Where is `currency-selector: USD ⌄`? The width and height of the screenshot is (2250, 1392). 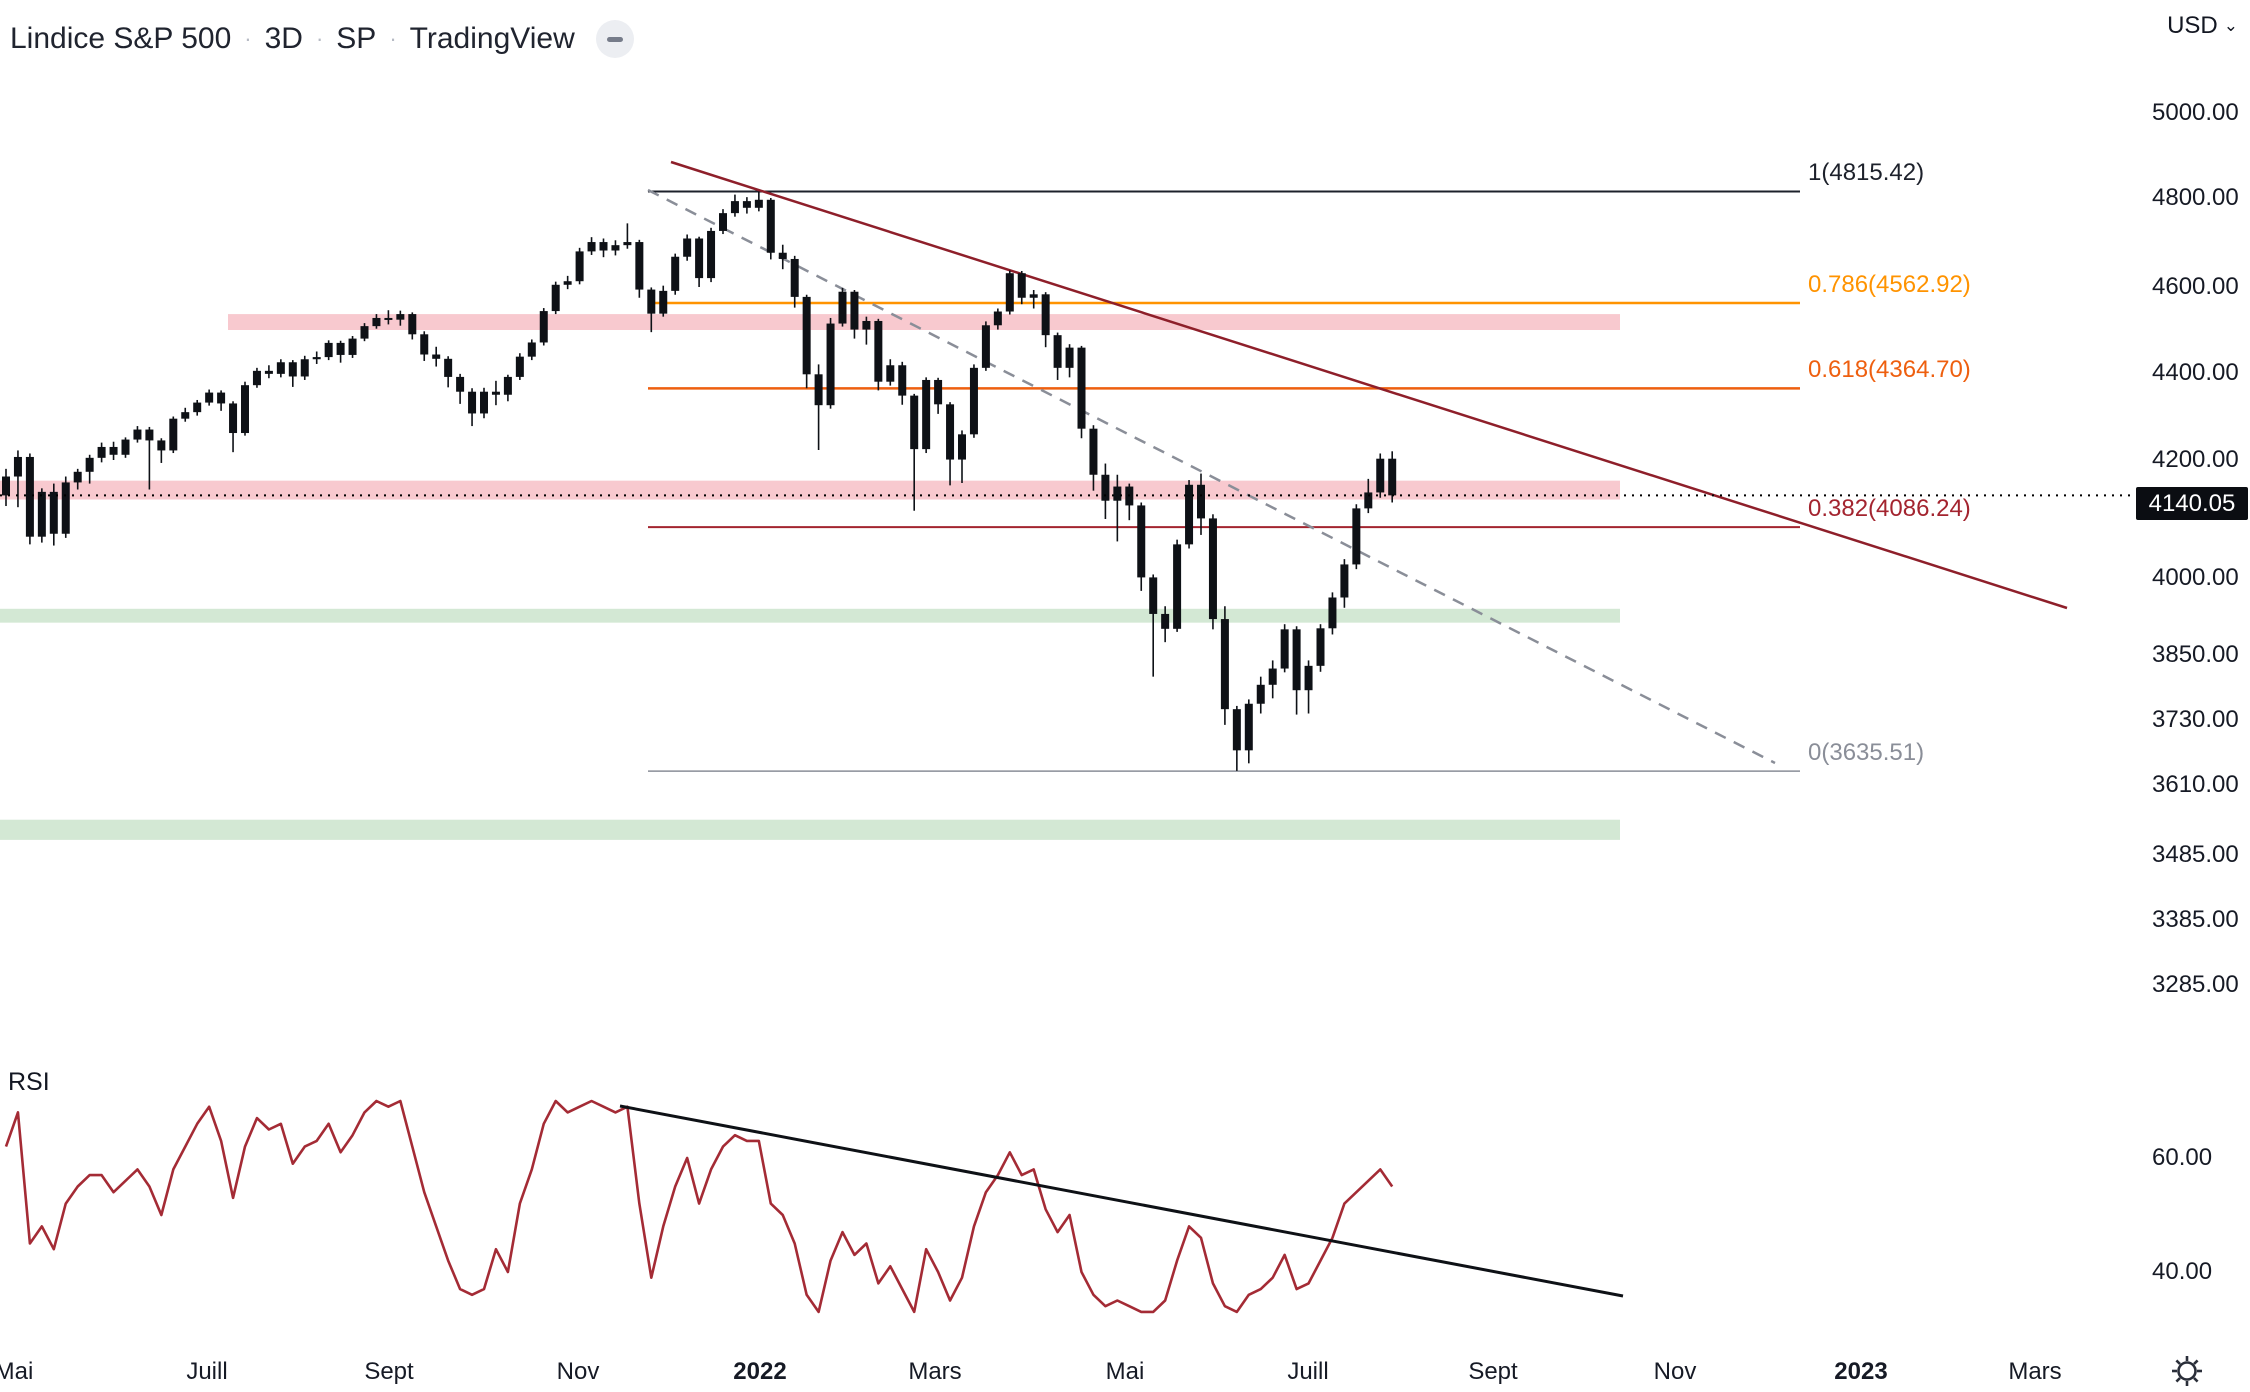 currency-selector: USD ⌄ is located at coordinates (2202, 26).